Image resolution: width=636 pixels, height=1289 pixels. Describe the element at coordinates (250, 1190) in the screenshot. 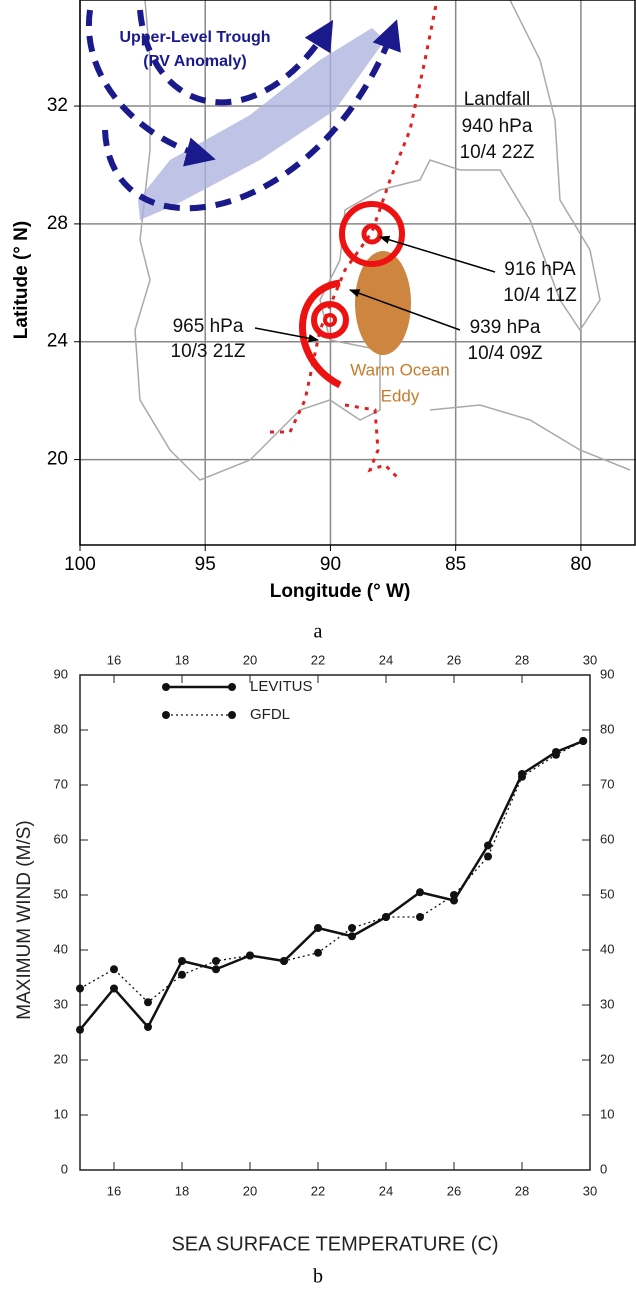

I see `x-tick-label: 20` at that location.